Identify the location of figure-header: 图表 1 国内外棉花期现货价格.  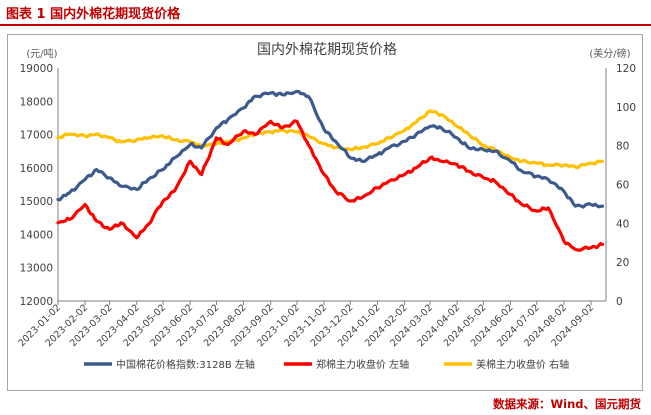
(325, 13).